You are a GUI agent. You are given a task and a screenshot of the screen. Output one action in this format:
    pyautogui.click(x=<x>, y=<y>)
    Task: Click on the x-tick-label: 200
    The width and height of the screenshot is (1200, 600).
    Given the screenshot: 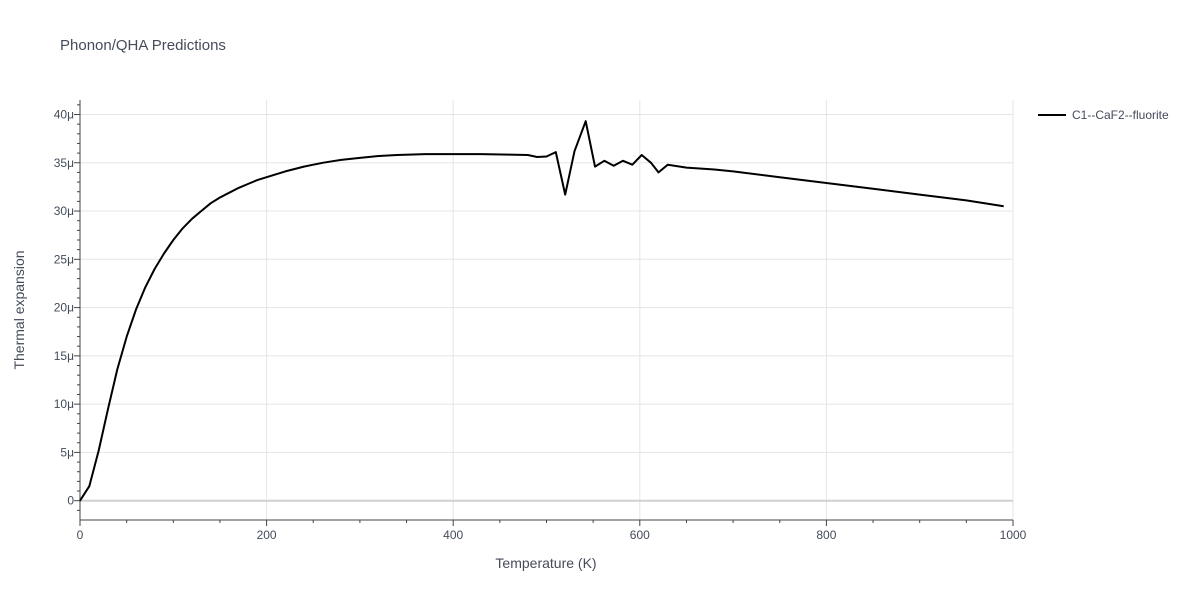 What is the action you would take?
    pyautogui.click(x=267, y=535)
    